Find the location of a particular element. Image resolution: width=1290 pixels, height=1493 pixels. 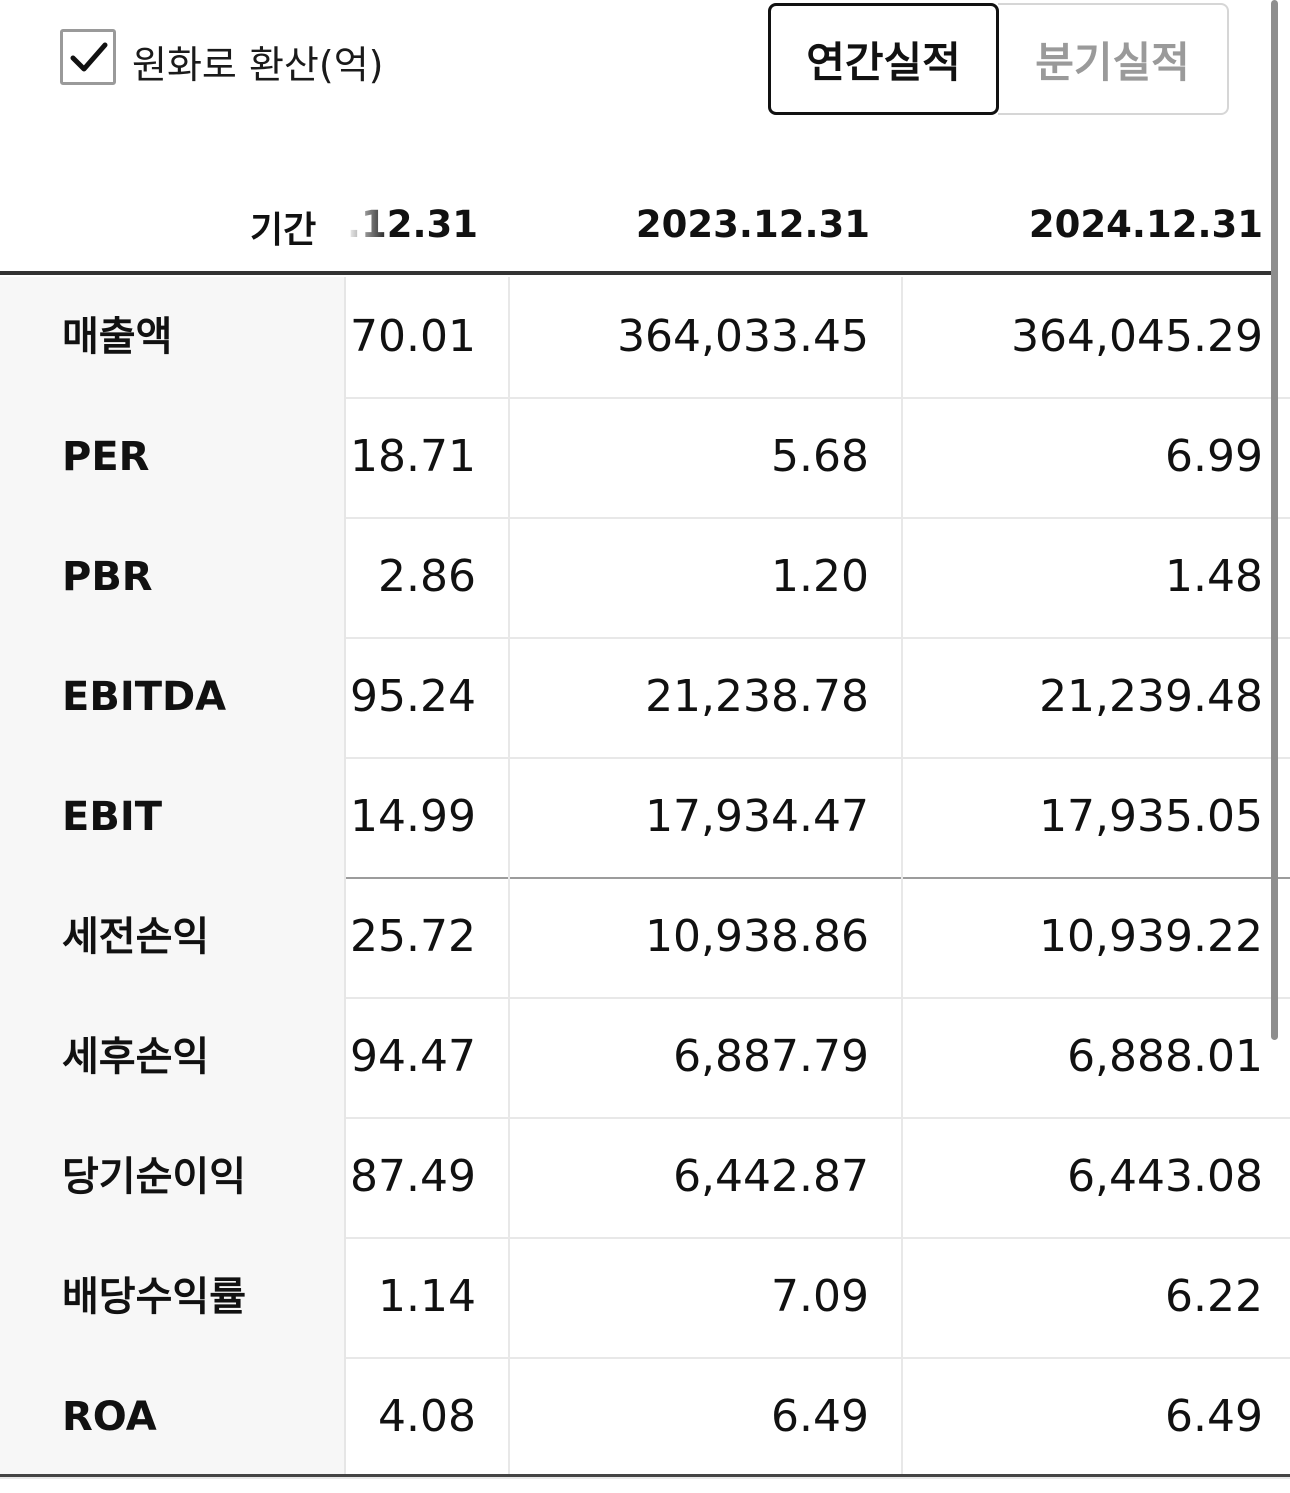

cell-value: 364,033.45 is located at coordinates (743, 336).